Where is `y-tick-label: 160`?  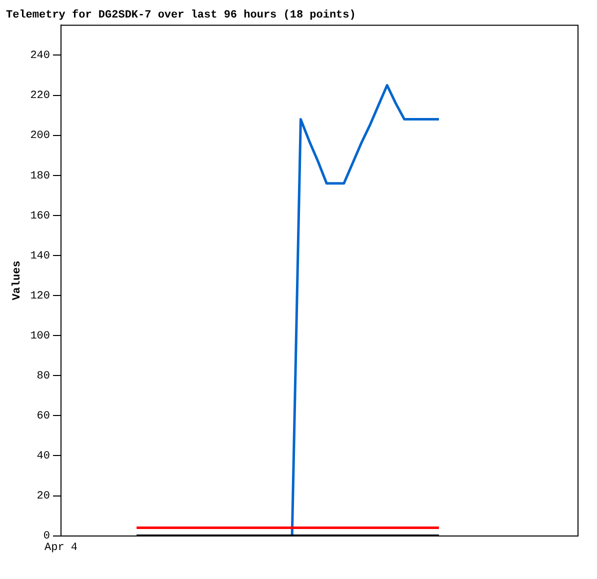 y-tick-label: 160 is located at coordinates (40, 216).